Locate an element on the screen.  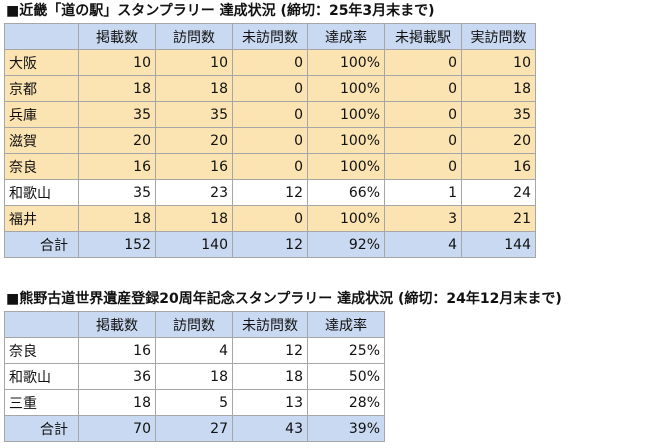
table-row: 三重 18 5 13 28% is located at coordinates (194, 402).